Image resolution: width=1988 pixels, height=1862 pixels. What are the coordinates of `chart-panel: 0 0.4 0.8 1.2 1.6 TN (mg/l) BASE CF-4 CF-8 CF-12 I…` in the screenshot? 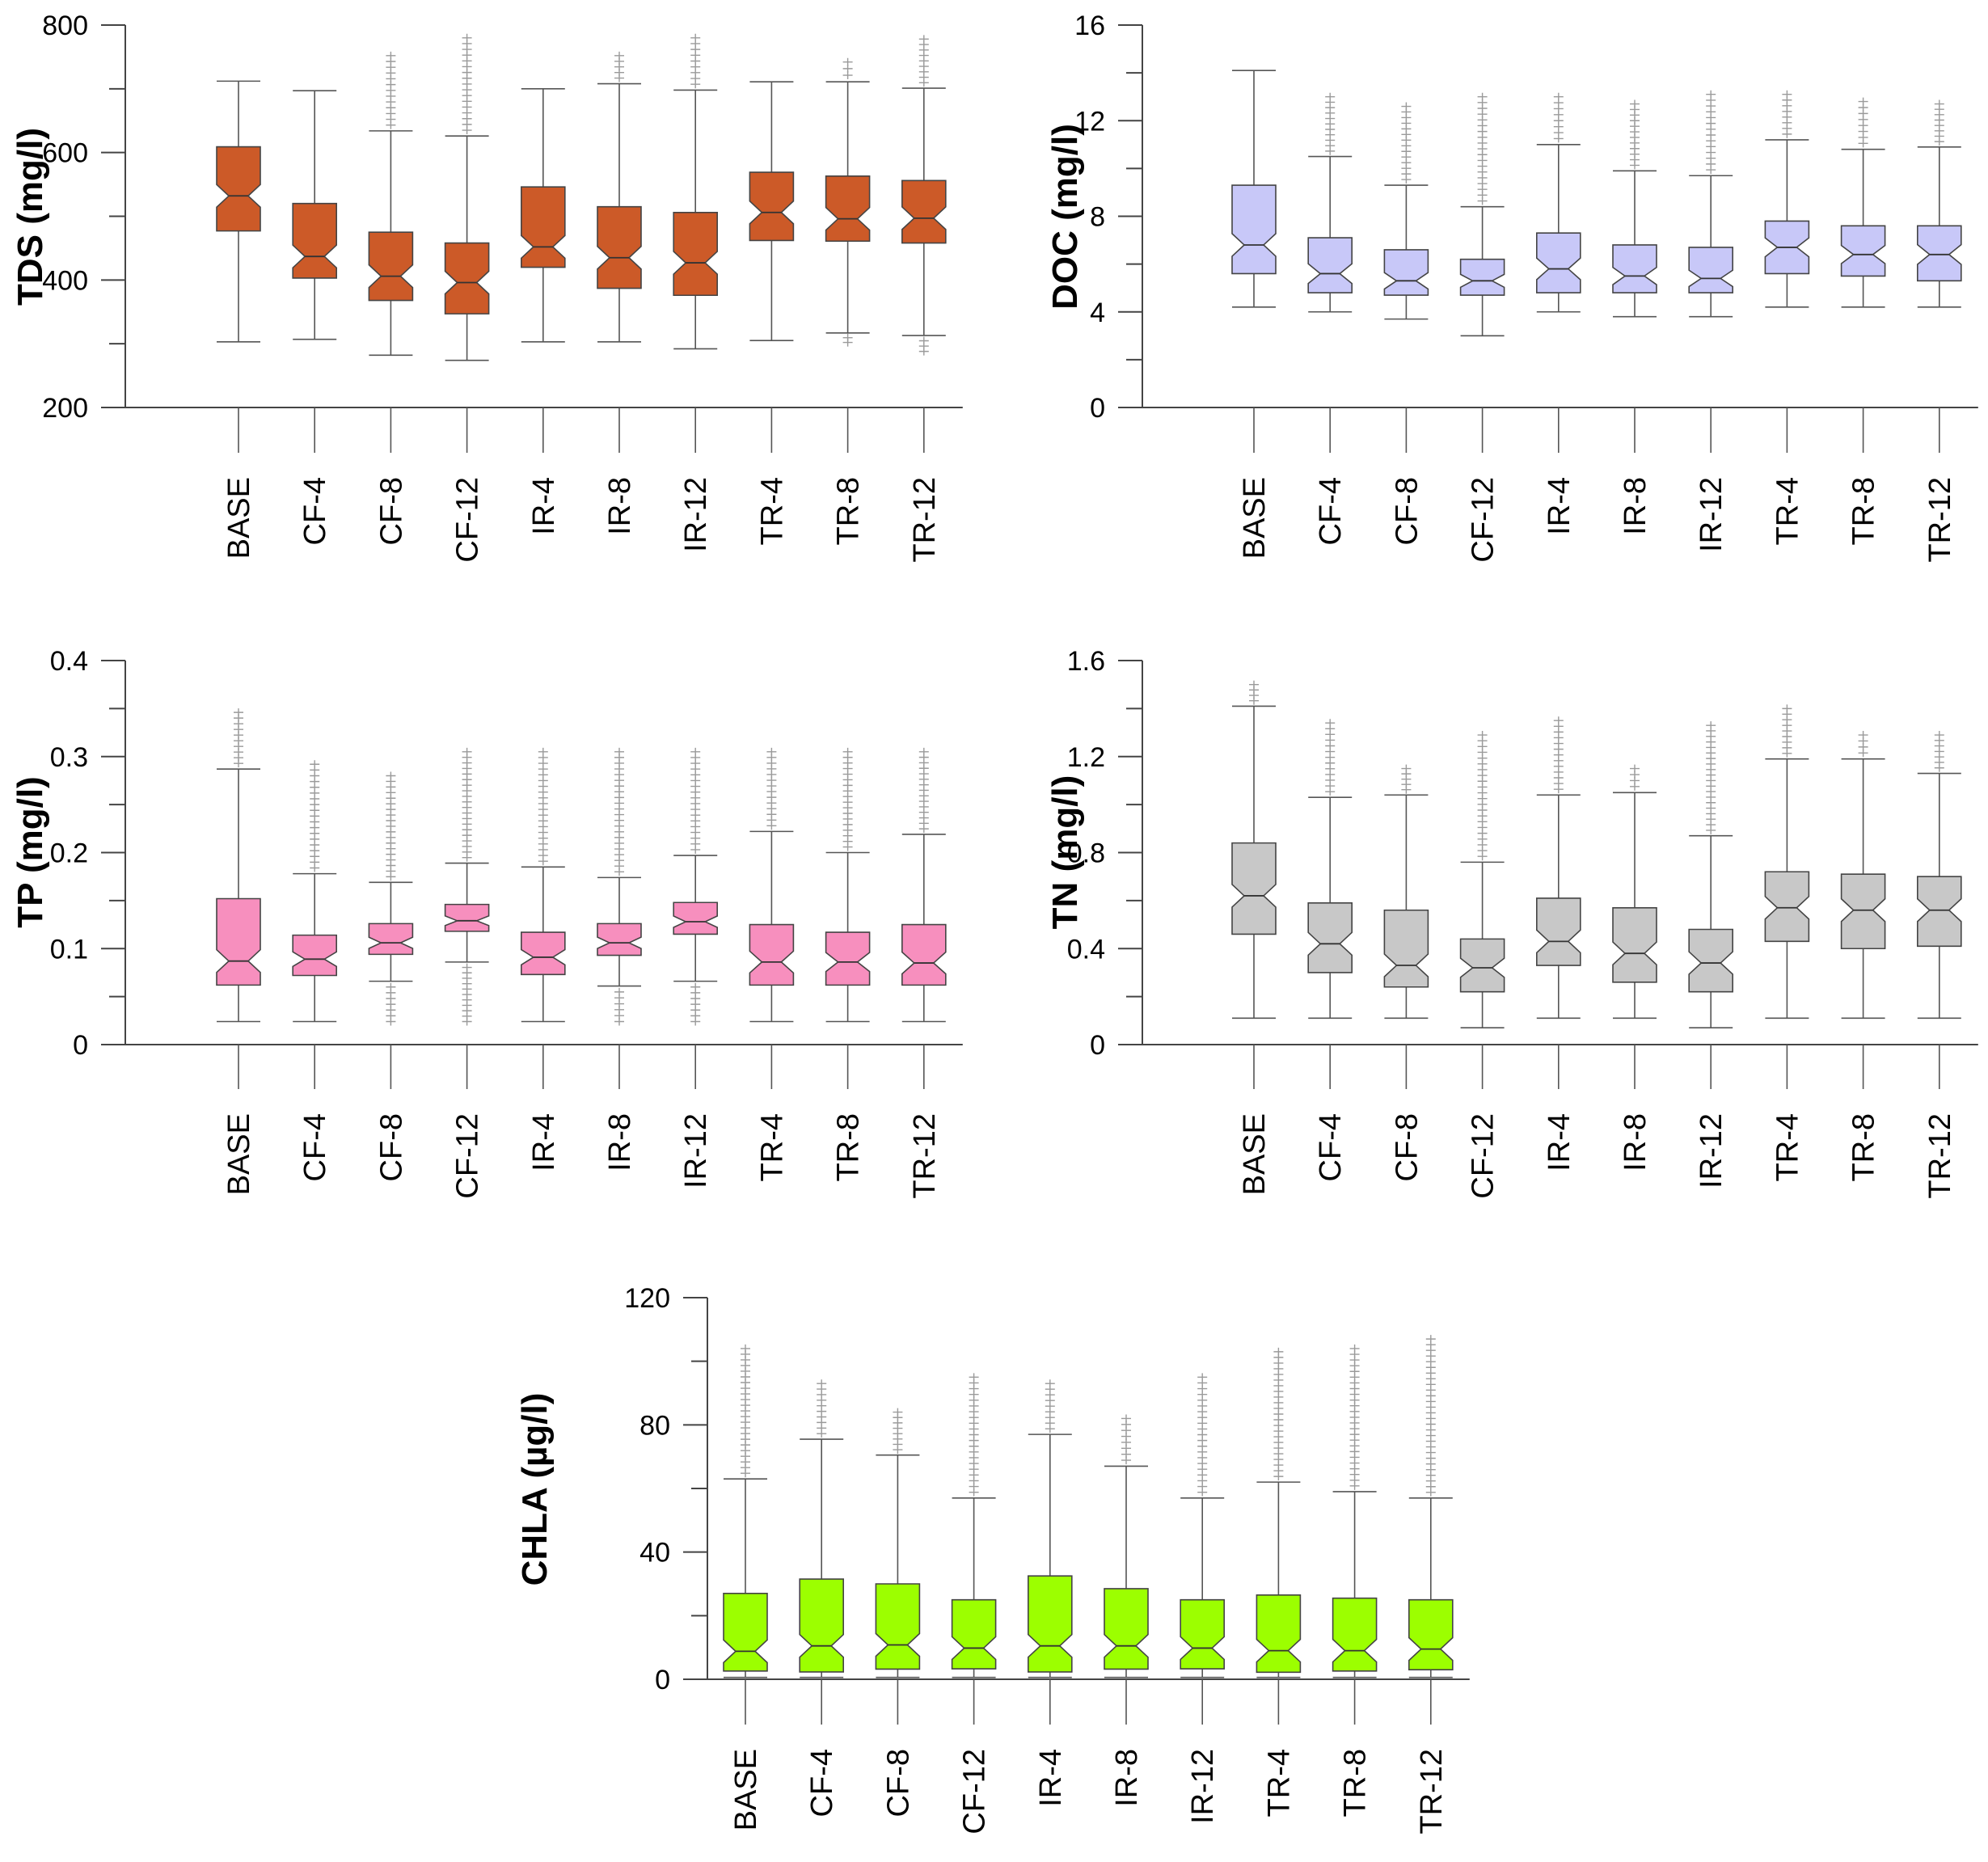 It's located at (1512, 922).